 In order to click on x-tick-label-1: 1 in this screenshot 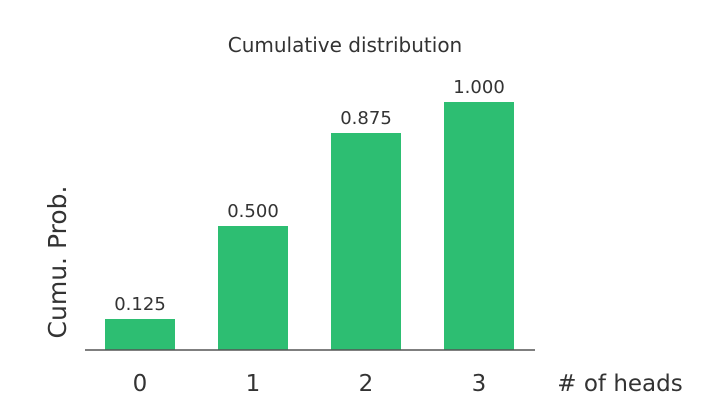, I will do `click(253, 384)`.